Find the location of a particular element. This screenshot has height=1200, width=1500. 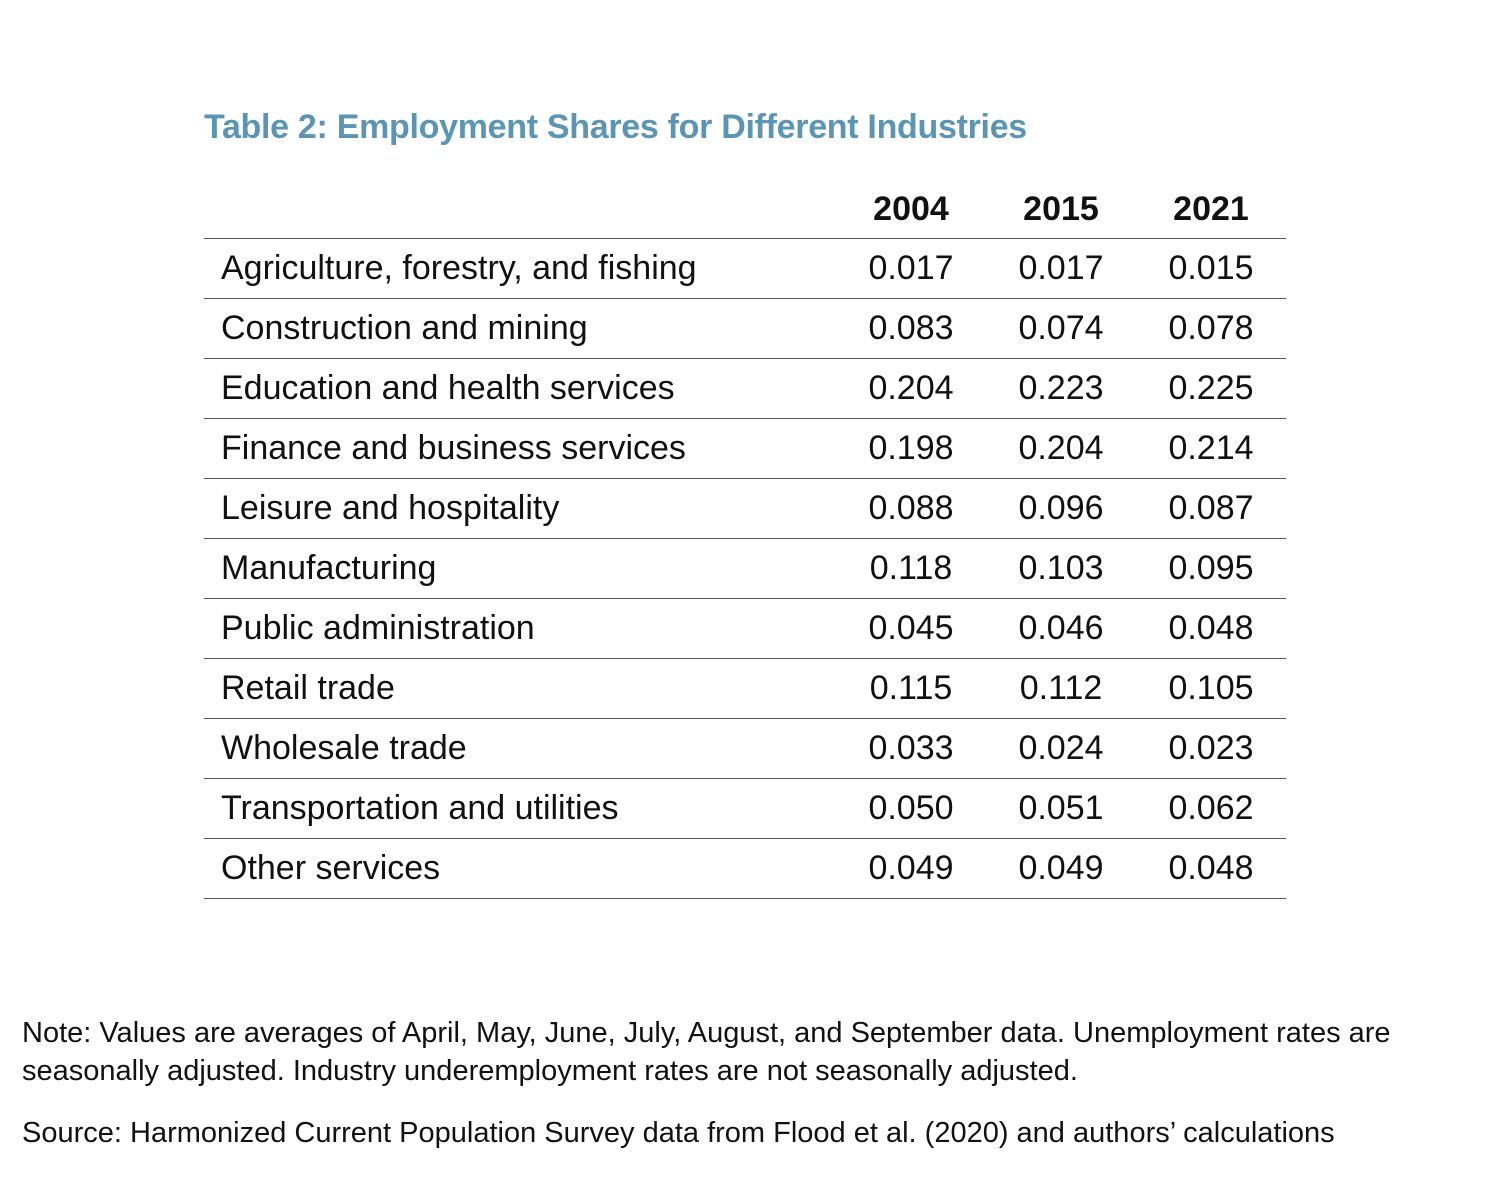

table-row: Public administration 0.045 0.046 0.048 is located at coordinates (745, 628).